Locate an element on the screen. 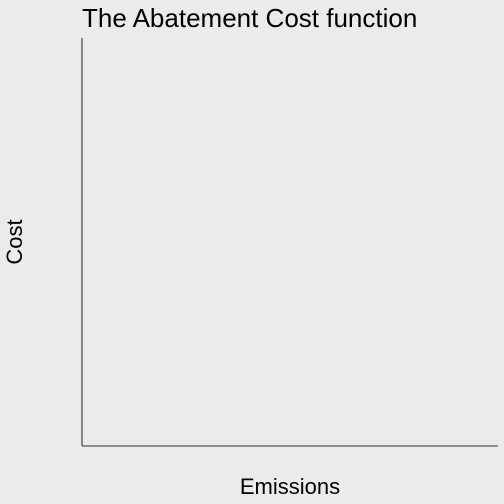  y-axis-label: Cost is located at coordinates (14, 241).